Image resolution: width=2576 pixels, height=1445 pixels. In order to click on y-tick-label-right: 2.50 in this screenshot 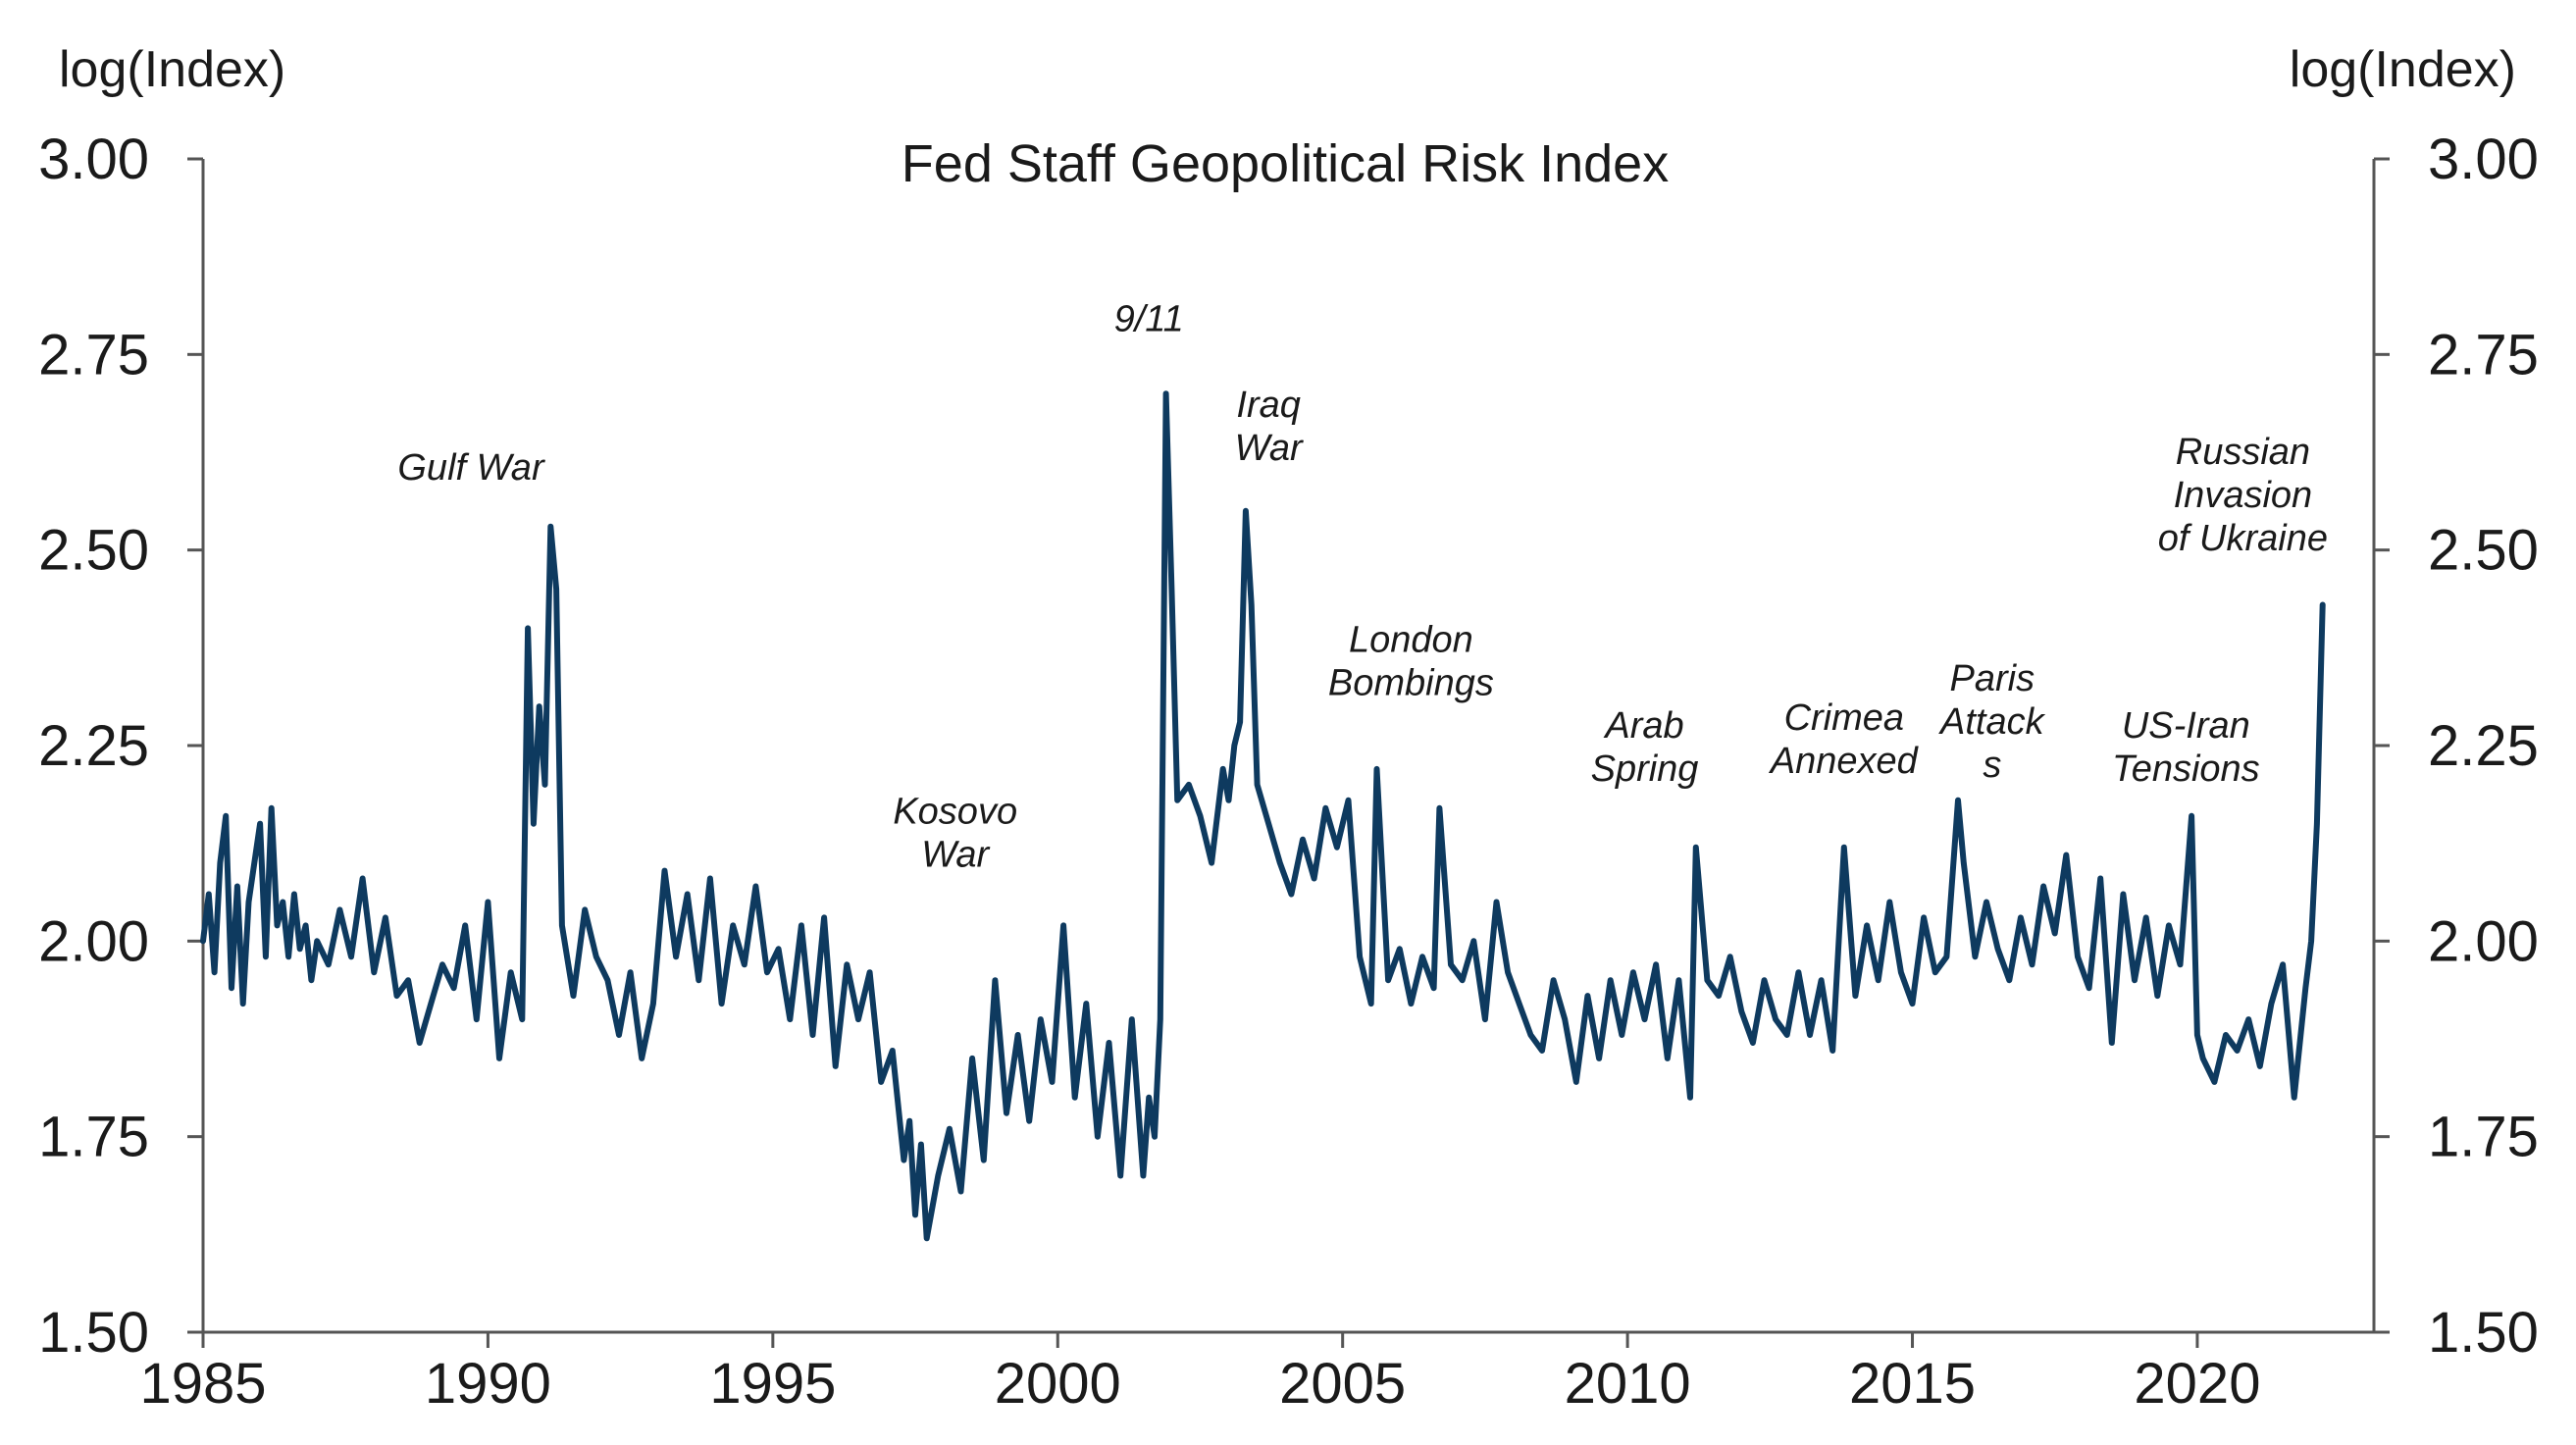, I will do `click(2483, 551)`.